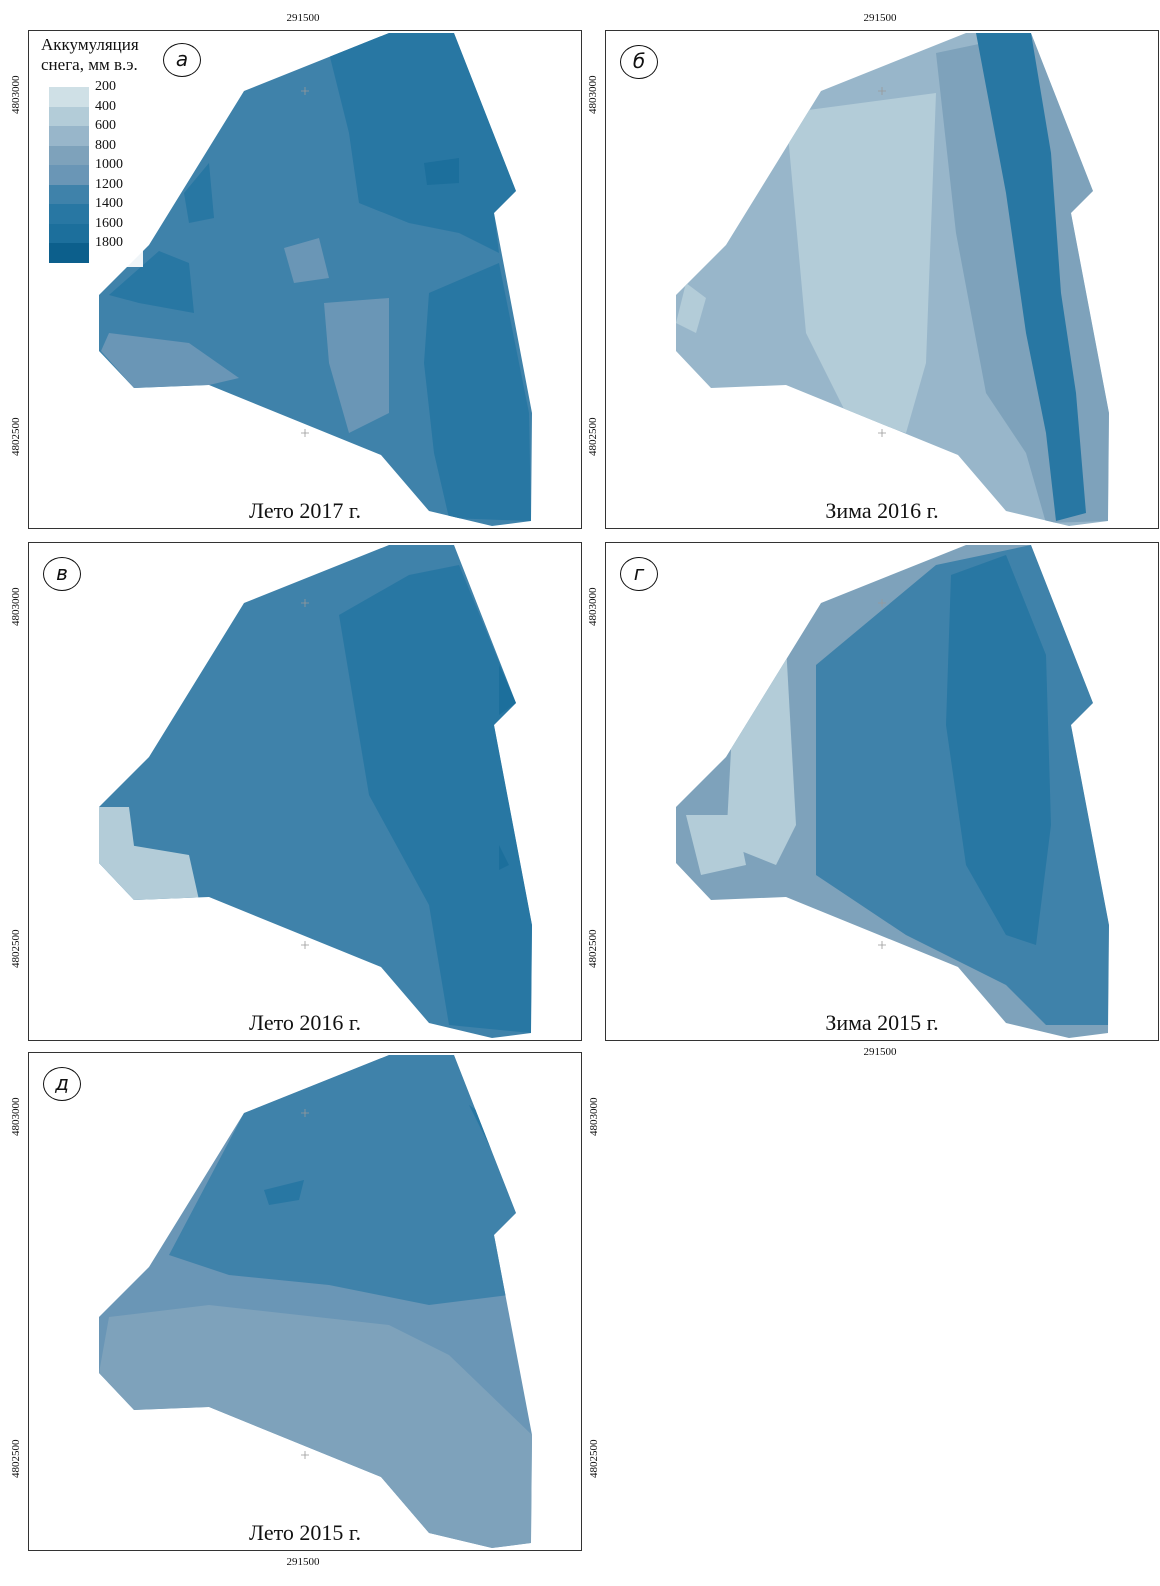  Describe the element at coordinates (90, 210) in the screenshot. I see `legend-row: 1400` at that location.